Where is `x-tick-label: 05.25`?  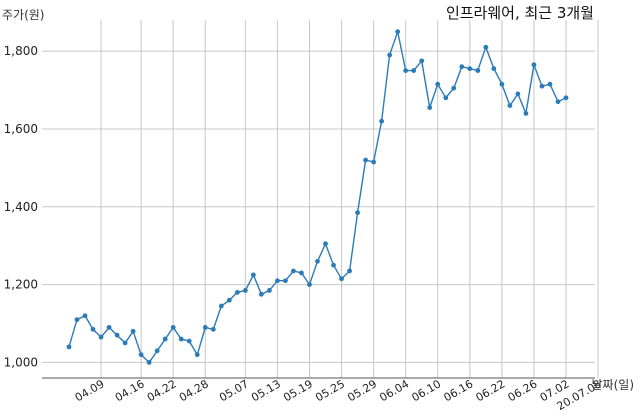 x-tick-label: 05.25 is located at coordinates (330, 390).